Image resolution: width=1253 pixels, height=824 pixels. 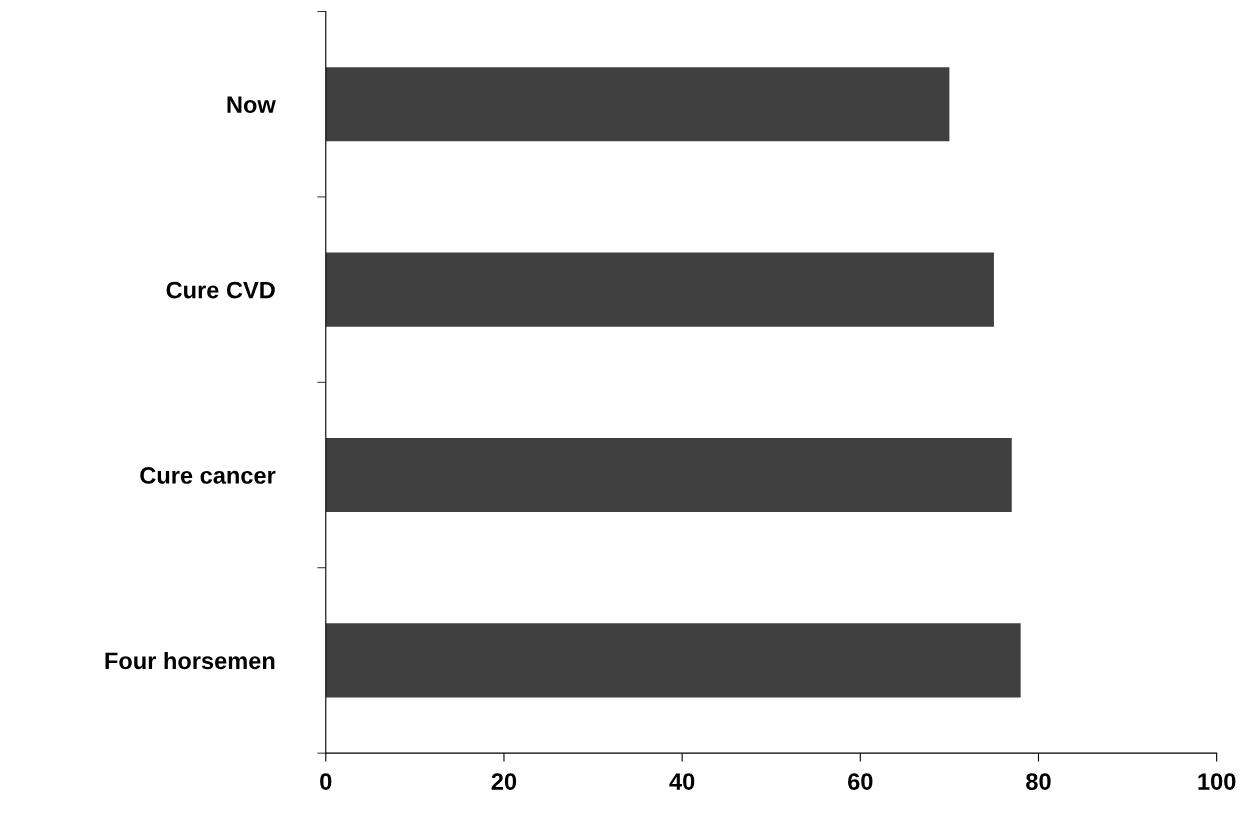 I want to click on x-tick-label: 20, so click(x=504, y=781).